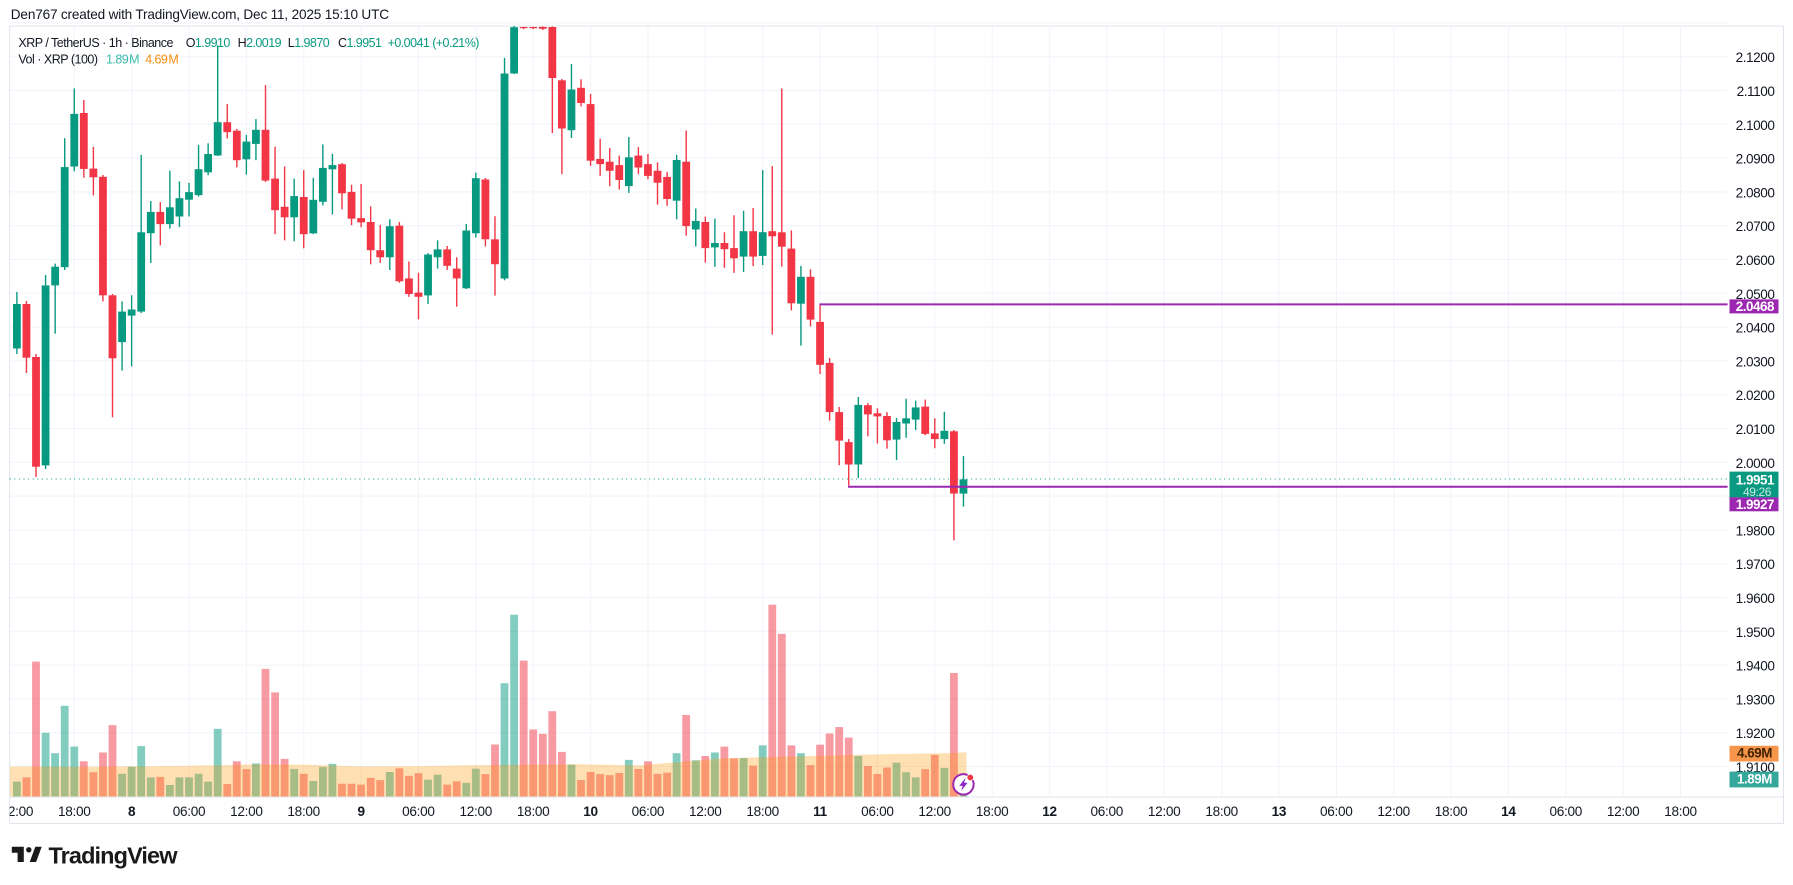 The image size is (1793, 885). Describe the element at coordinates (1049, 811) in the screenshot. I see `svg-text: 12` at that location.